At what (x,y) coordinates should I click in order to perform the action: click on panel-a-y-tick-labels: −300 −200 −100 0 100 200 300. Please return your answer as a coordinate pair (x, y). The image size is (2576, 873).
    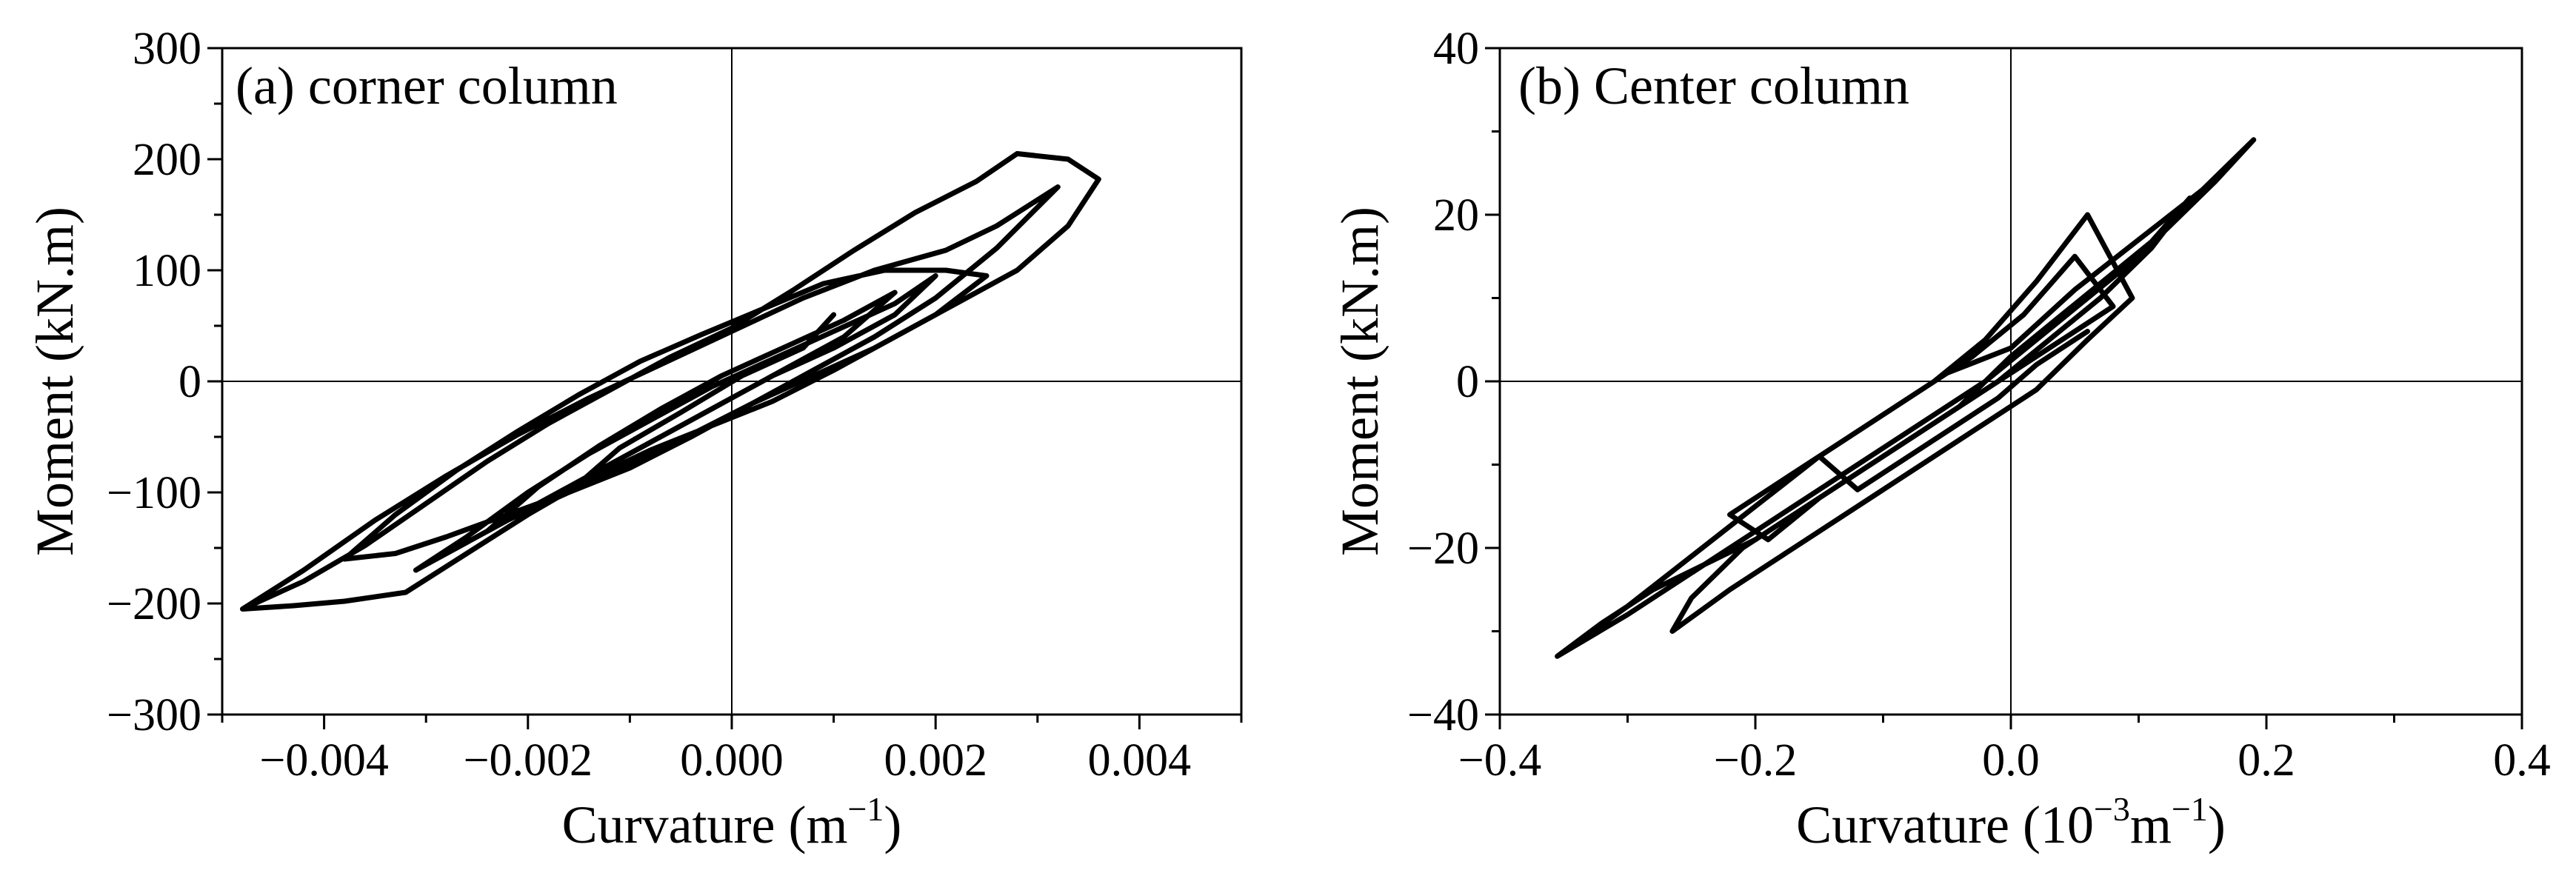
    Looking at the image, I should click on (154, 382).